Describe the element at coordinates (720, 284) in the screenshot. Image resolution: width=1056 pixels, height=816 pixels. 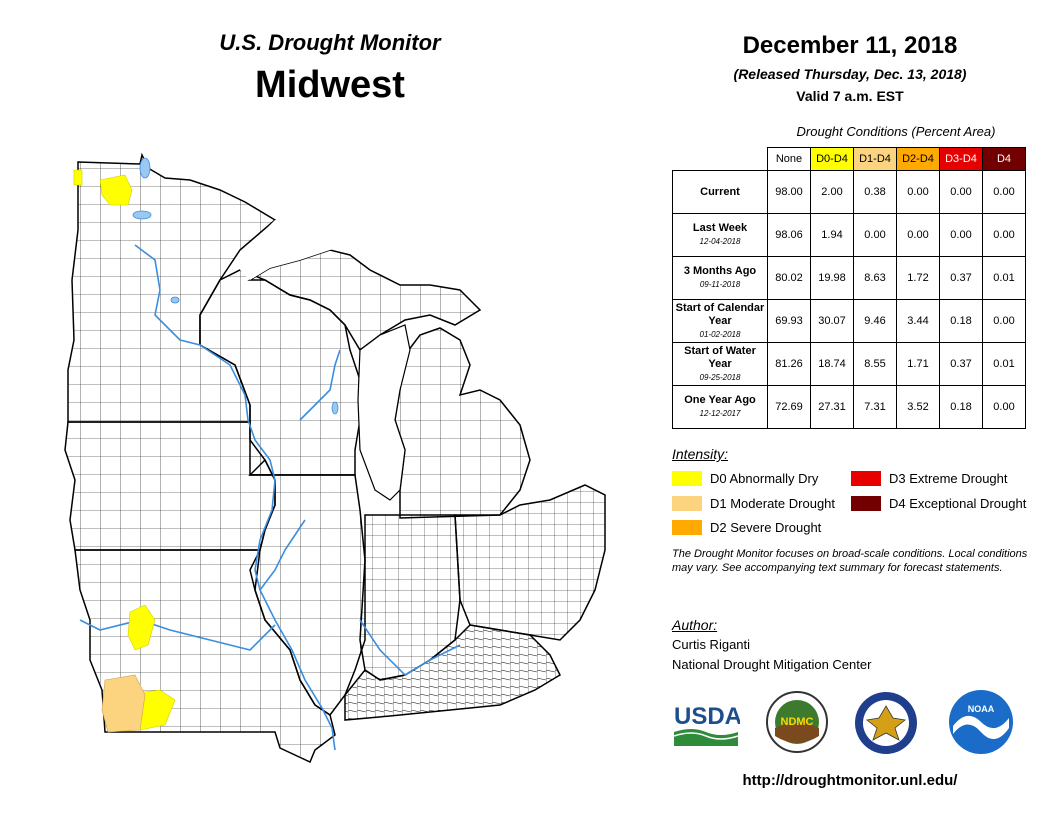
I see `row-date: 09-11-2018` at that location.